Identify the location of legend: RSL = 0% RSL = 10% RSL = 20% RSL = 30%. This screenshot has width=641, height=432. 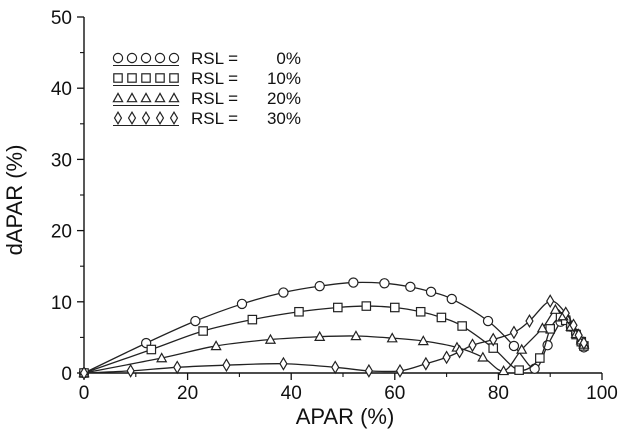
(206, 88).